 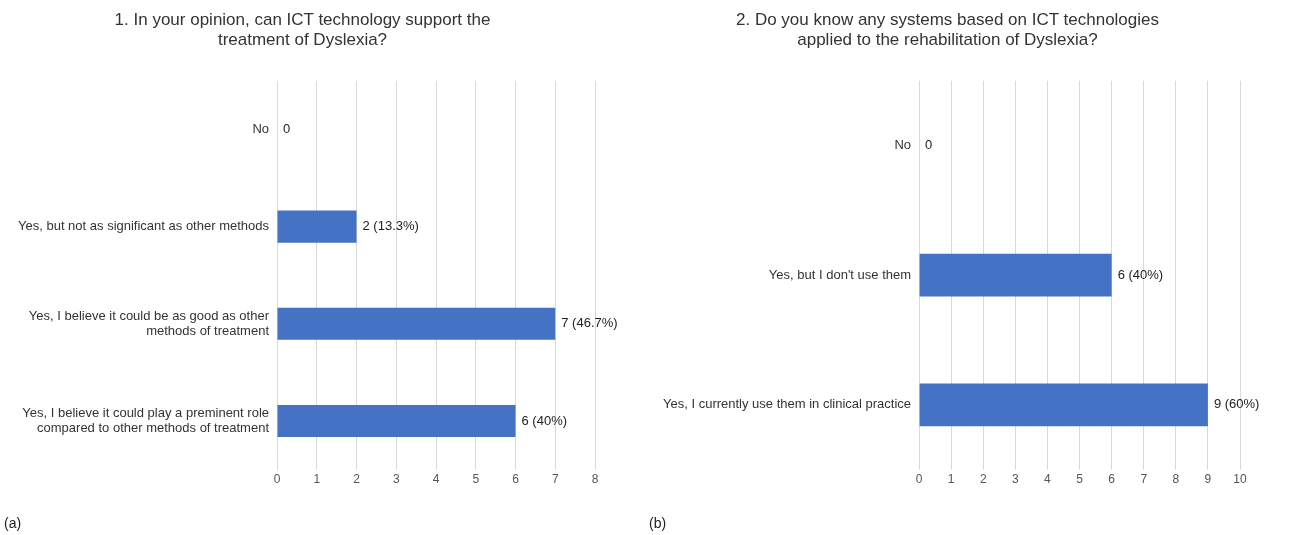 I want to click on text: (b), so click(x=658, y=523).